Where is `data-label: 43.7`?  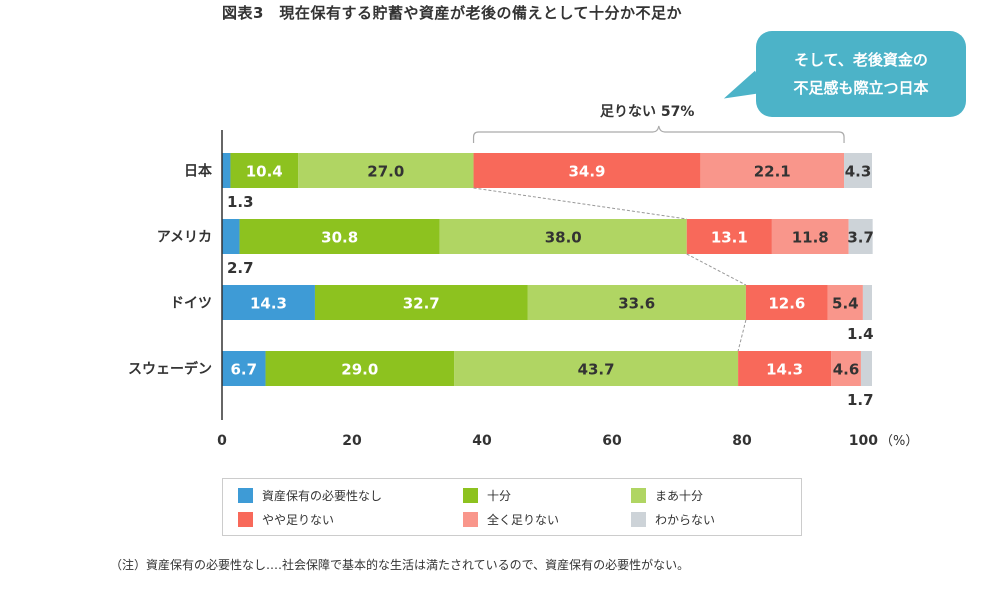 data-label: 43.7 is located at coordinates (596, 370).